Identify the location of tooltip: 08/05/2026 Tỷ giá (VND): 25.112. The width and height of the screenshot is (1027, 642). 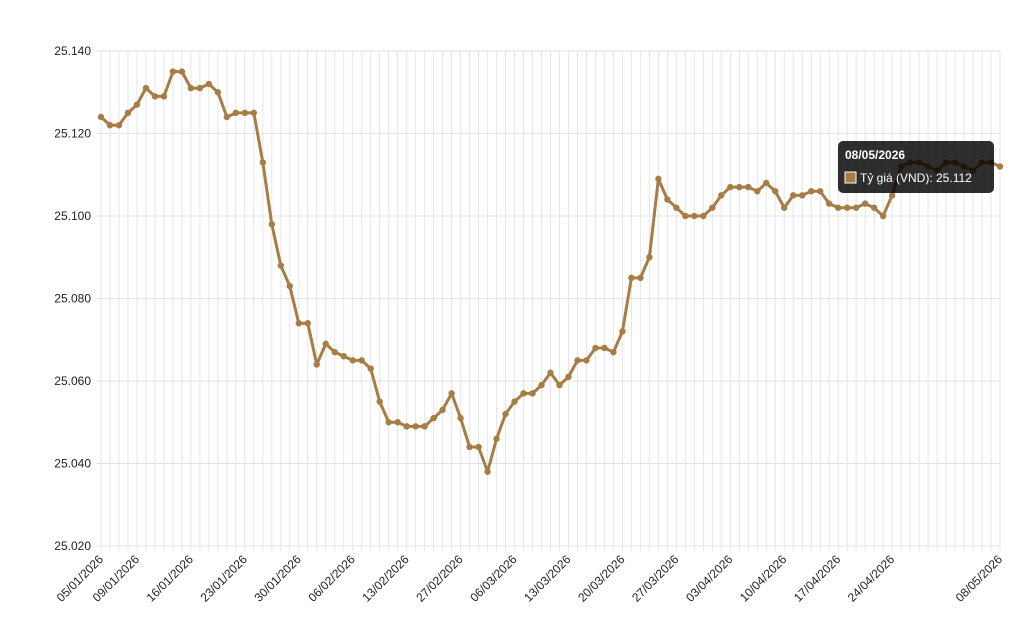
(916, 167).